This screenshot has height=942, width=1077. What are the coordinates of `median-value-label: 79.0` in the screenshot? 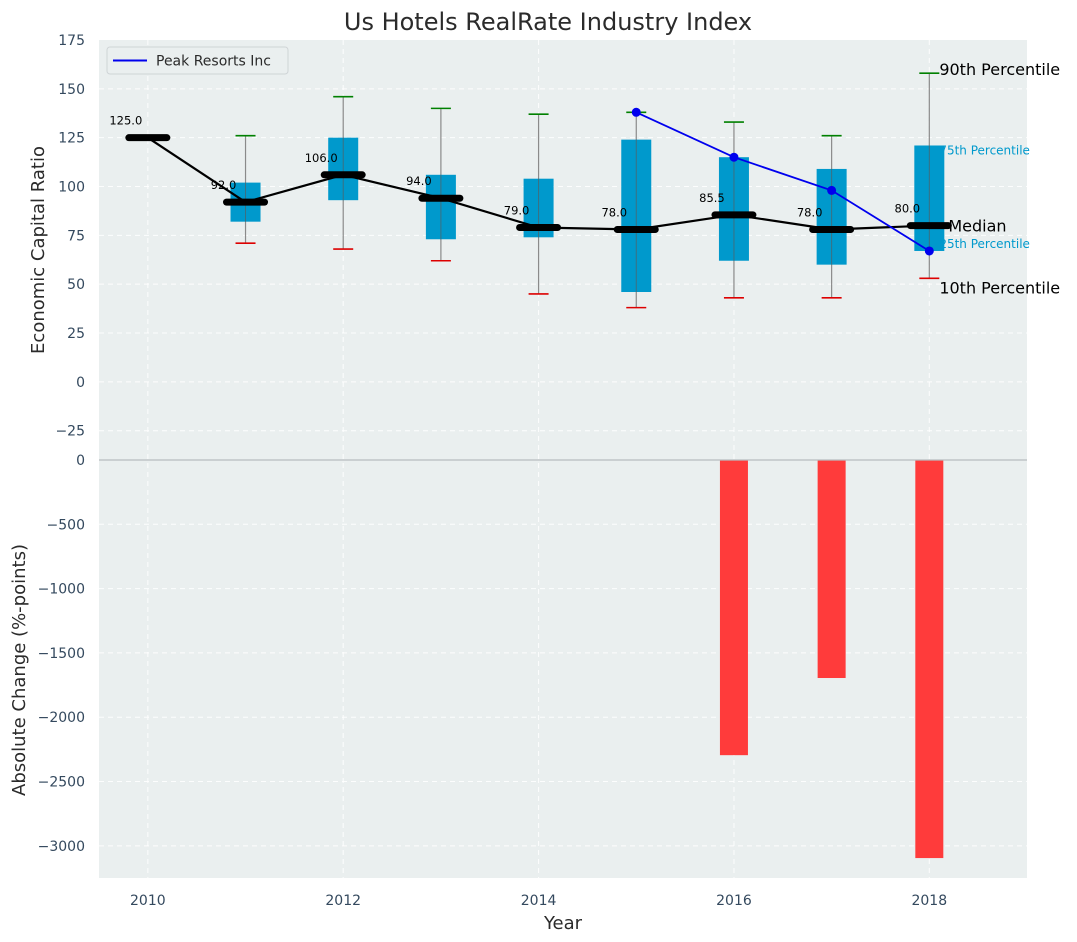 It's located at (517, 211).